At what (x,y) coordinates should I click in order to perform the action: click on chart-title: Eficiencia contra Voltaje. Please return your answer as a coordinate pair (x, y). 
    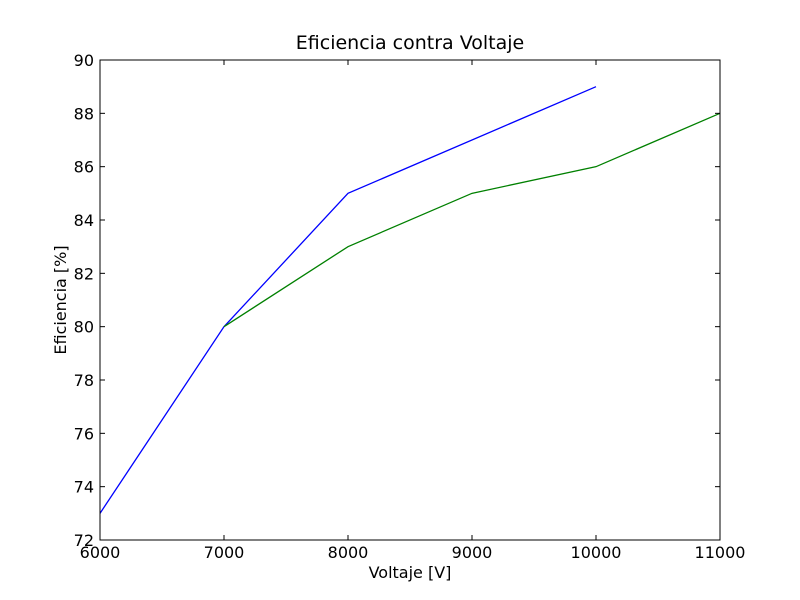
    Looking at the image, I should click on (410, 43).